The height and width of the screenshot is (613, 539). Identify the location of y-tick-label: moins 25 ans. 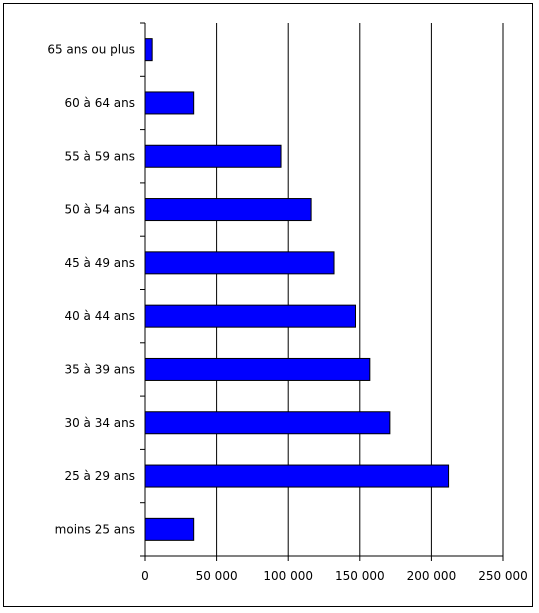
(95, 529).